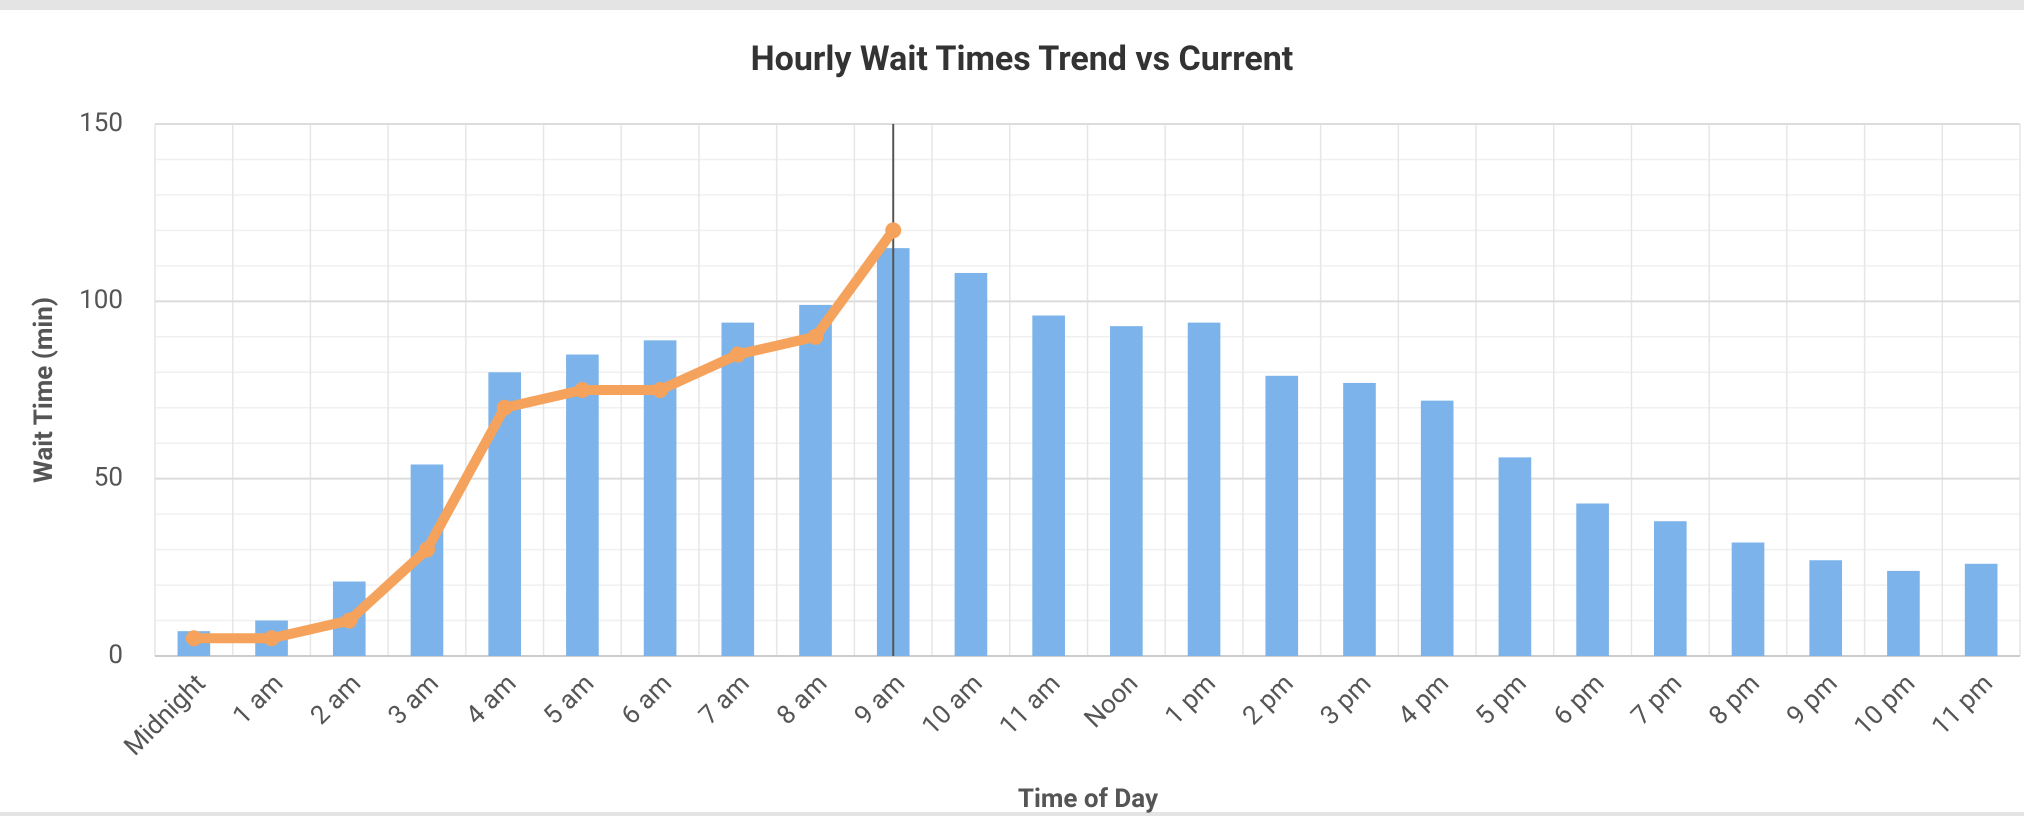 Image resolution: width=2024 pixels, height=816 pixels. I want to click on y-tick-label: 150, so click(101, 123).